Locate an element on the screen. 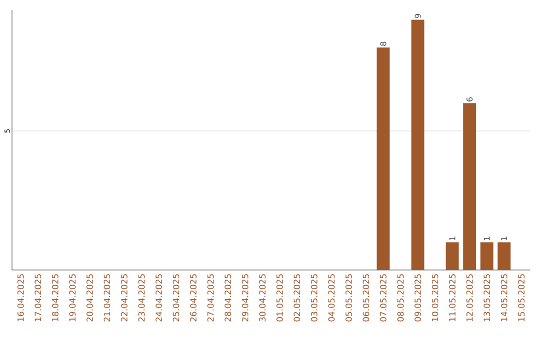 The image size is (540, 340). x-tick-label: 11.05.2025 is located at coordinates (452, 298).